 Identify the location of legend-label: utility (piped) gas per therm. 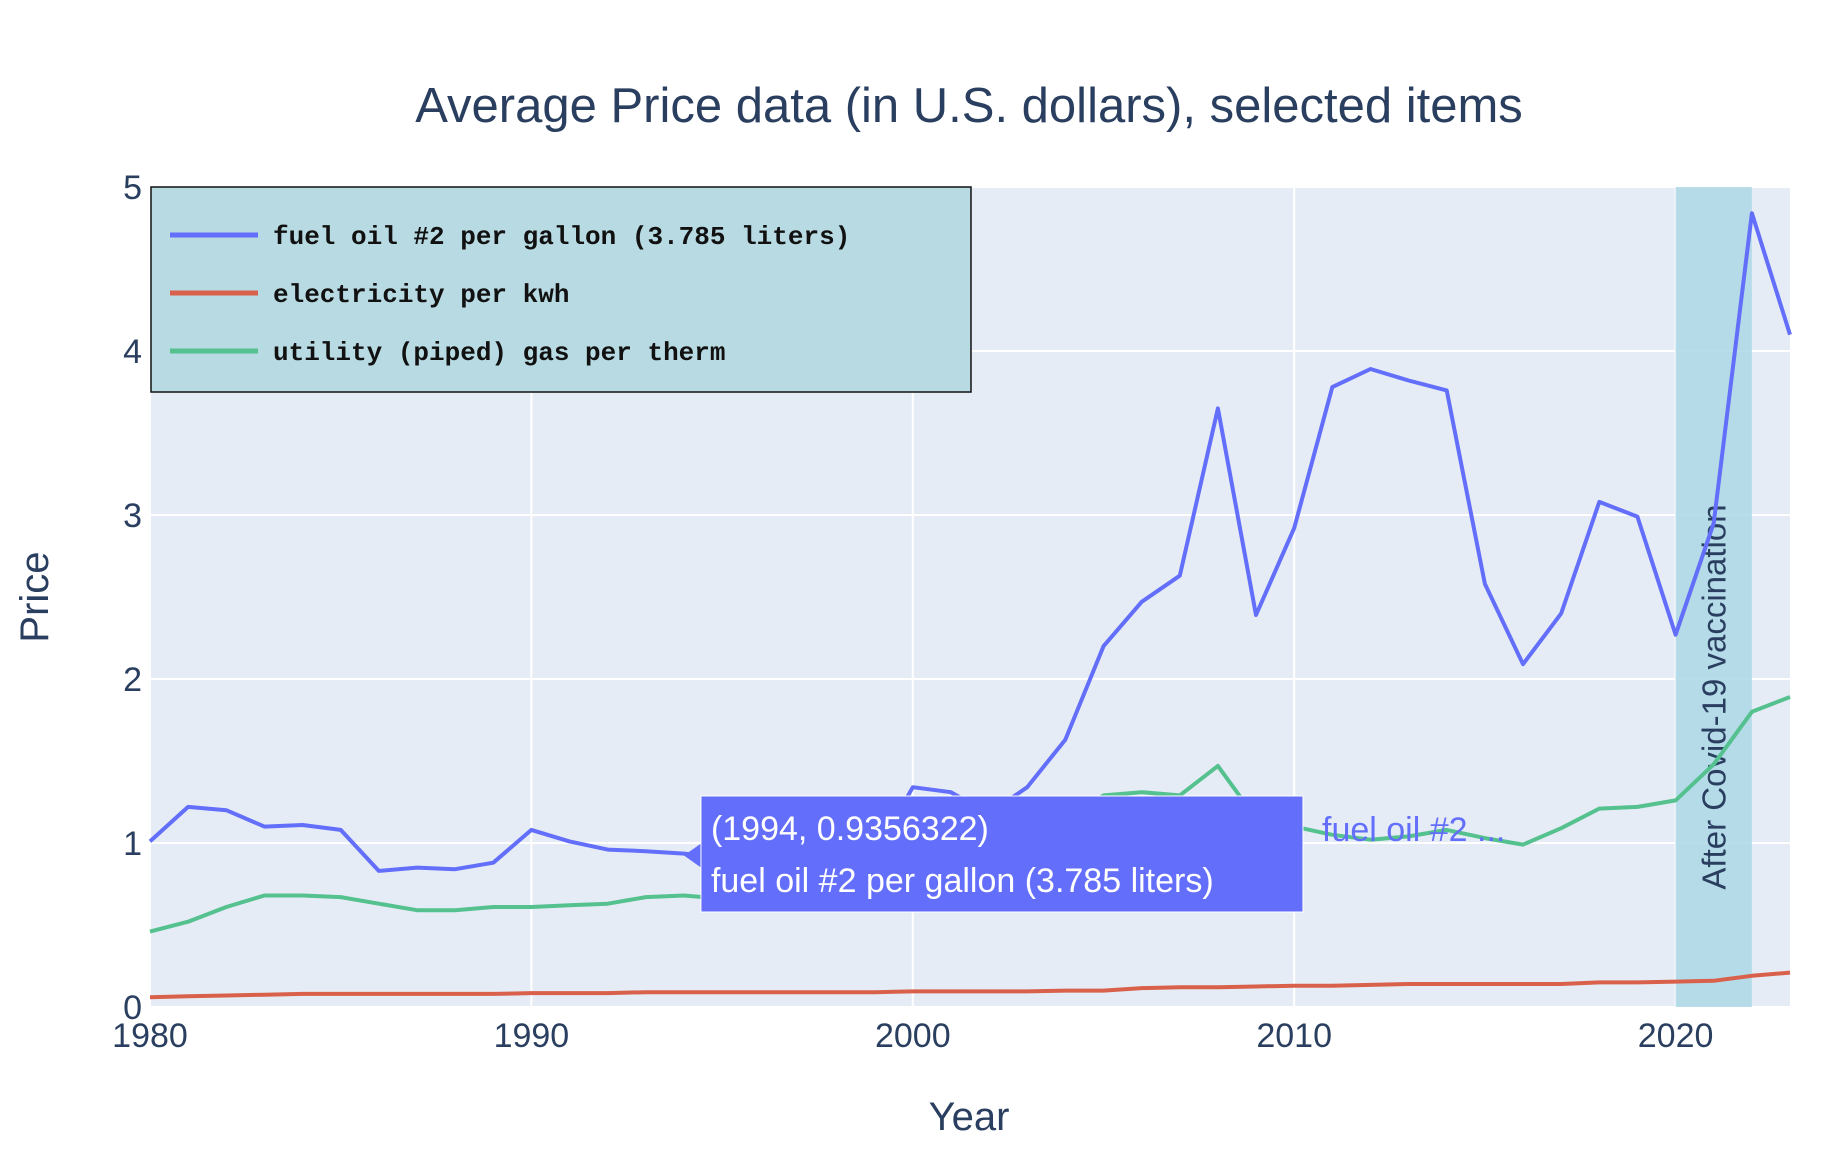
(499, 353).